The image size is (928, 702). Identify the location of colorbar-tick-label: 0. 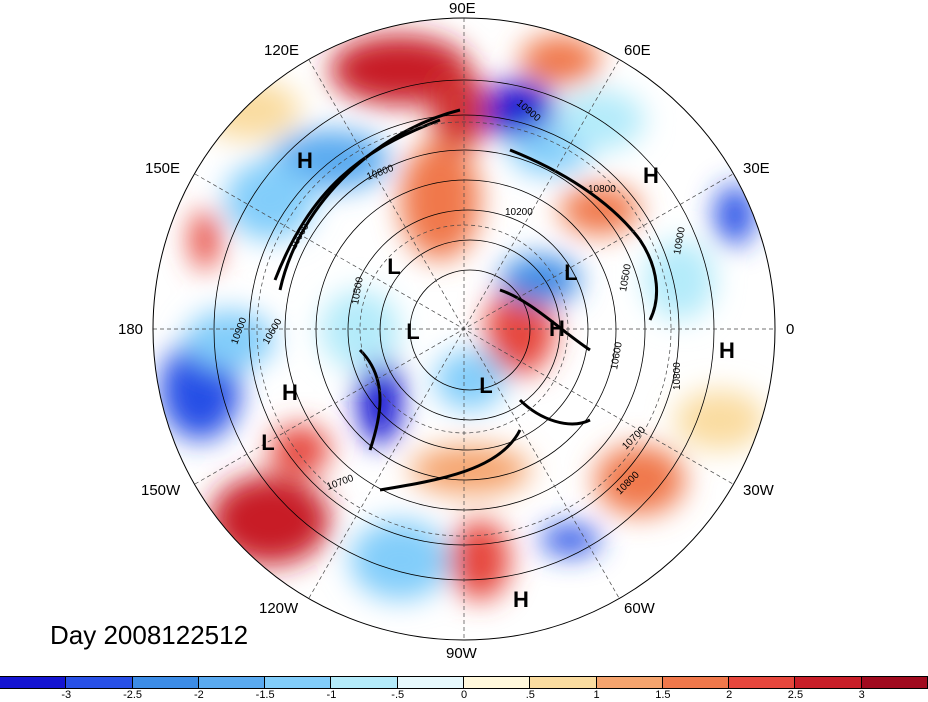
(464, 695).